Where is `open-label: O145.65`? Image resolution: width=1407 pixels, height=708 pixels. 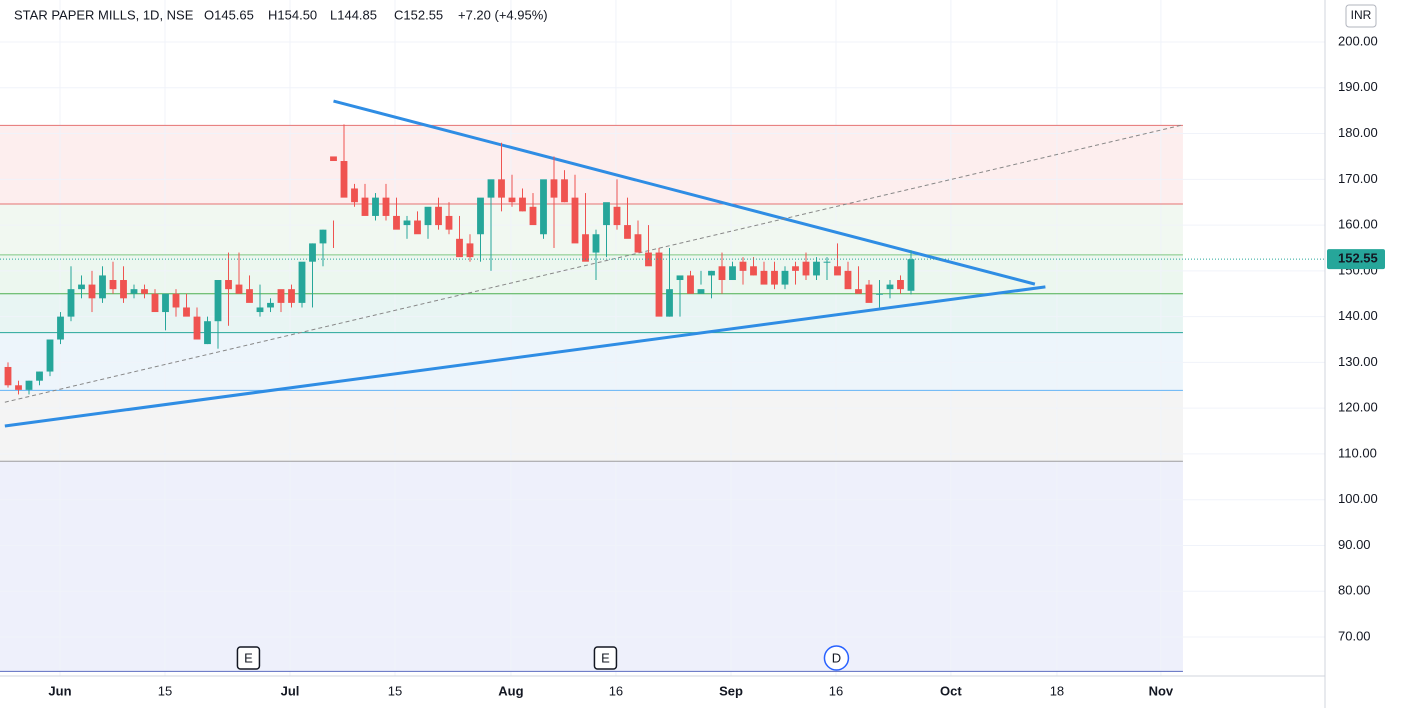
open-label: O145.65 is located at coordinates (229, 14).